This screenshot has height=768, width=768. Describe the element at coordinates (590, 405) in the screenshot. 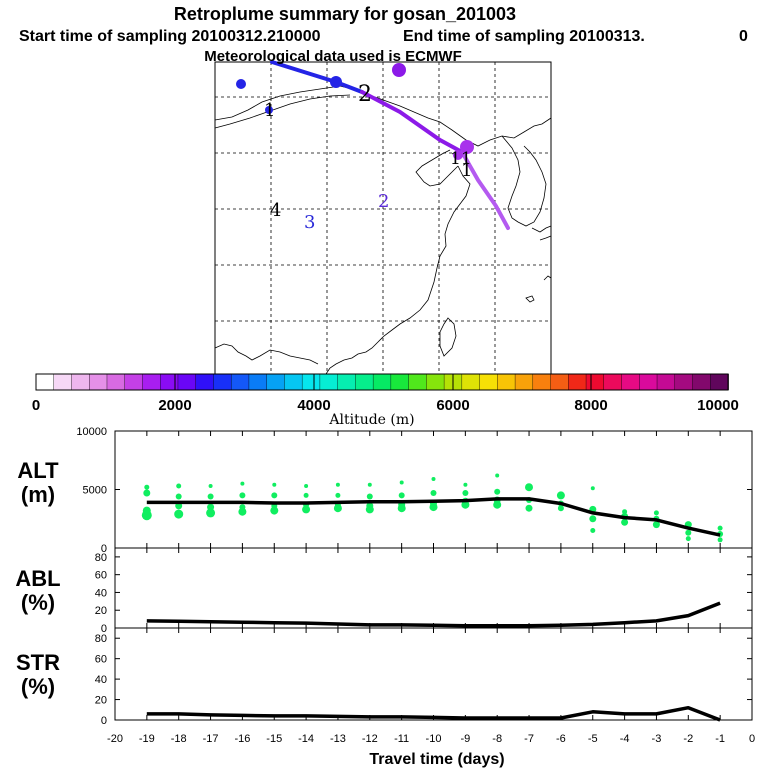

I see `colorbar-tick-8000: 8000` at that location.